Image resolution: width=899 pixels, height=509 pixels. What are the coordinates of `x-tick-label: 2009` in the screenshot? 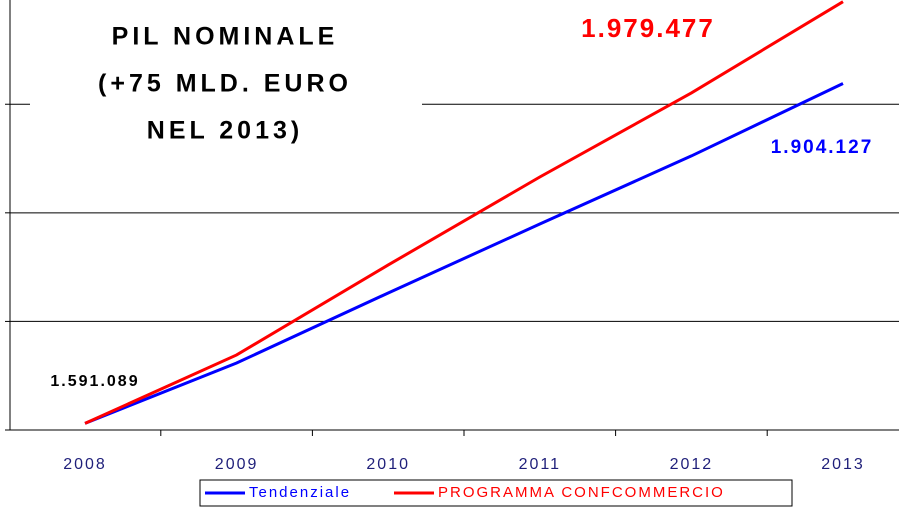 It's located at (237, 464).